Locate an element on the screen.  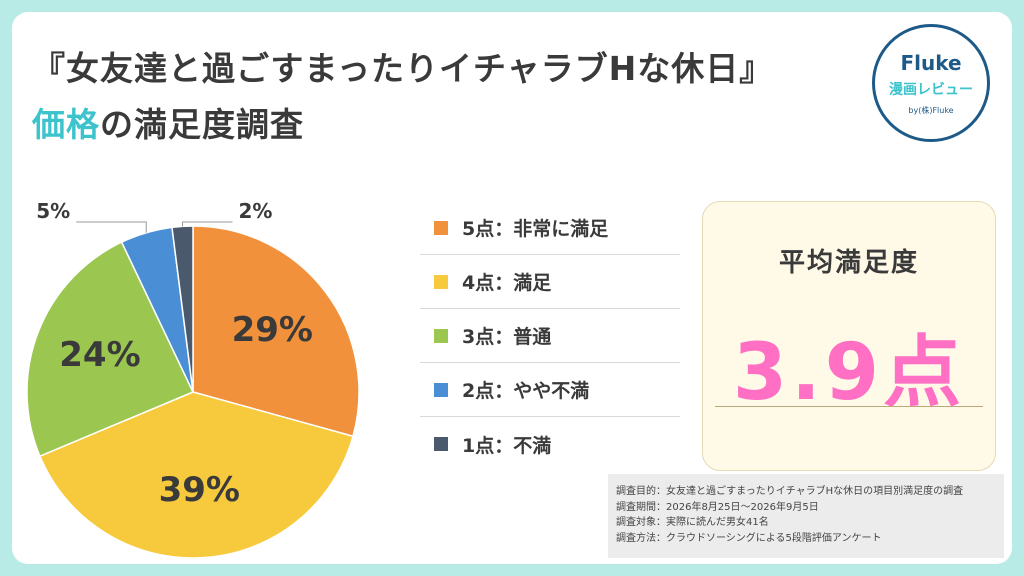
slice-label: 2% is located at coordinates (255, 211).